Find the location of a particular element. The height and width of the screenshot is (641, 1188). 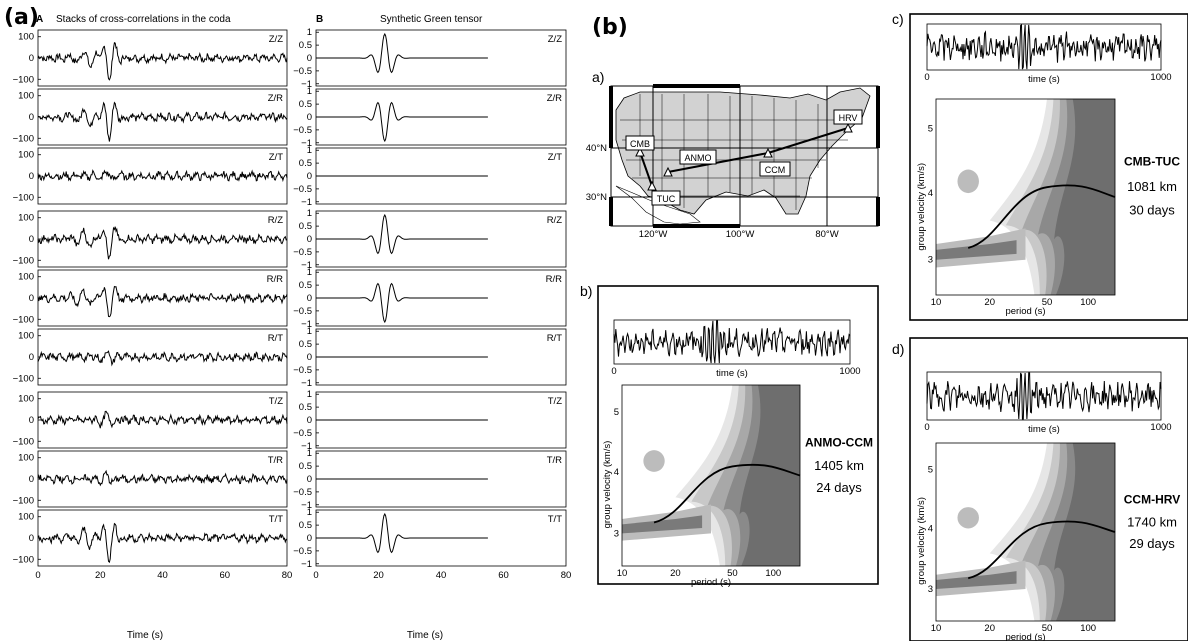

component-label: T/Z is located at coordinates (276, 401).